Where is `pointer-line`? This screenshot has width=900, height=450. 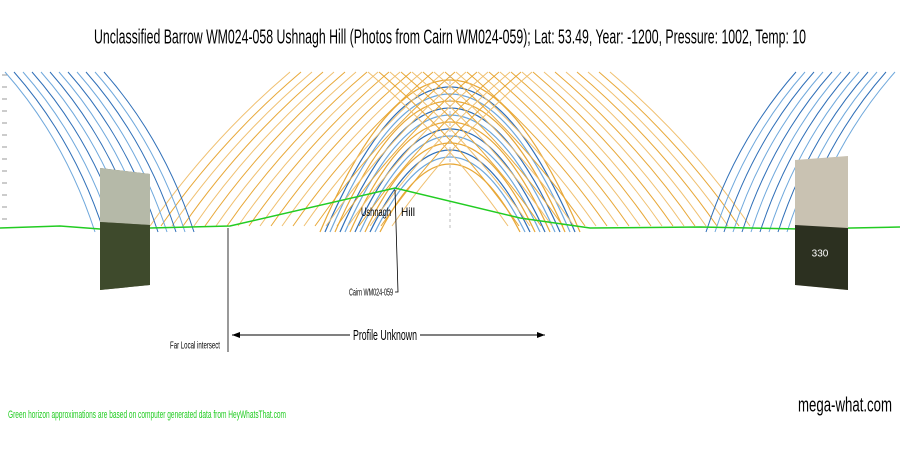 pointer-line is located at coordinates (396, 241).